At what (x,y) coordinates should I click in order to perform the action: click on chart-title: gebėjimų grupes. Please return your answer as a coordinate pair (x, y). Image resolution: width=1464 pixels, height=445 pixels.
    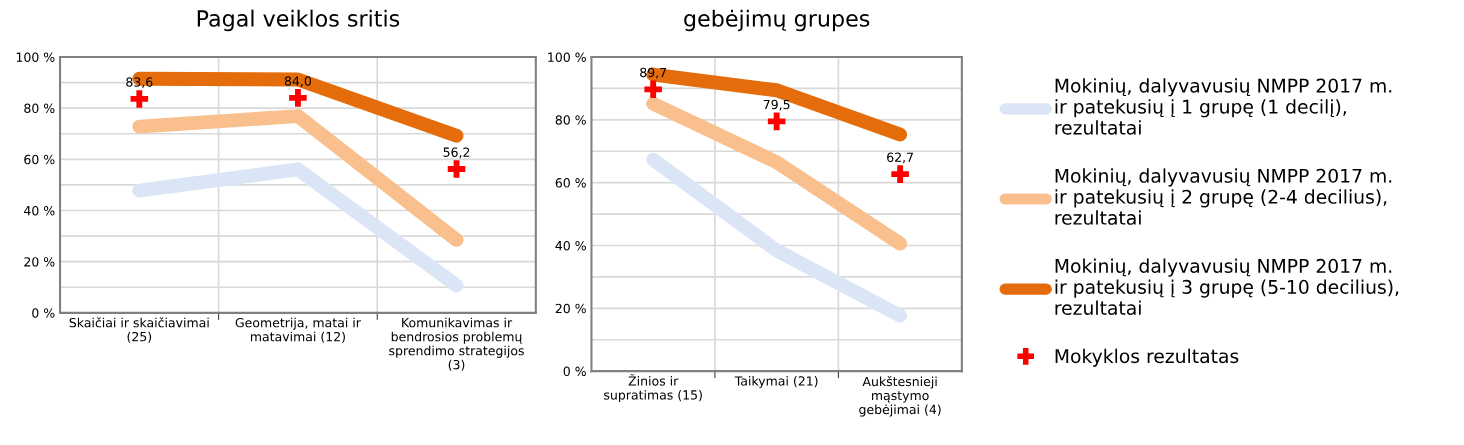
    Looking at the image, I should click on (777, 20).